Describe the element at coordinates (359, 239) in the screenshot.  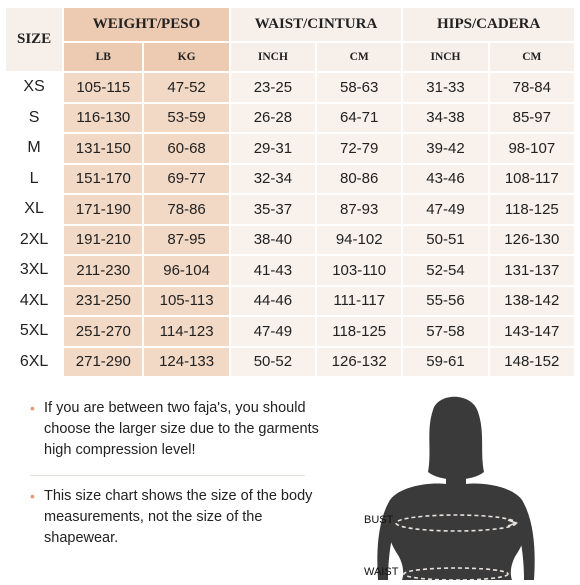
I see `waist-cm-cell: 94-102` at that location.